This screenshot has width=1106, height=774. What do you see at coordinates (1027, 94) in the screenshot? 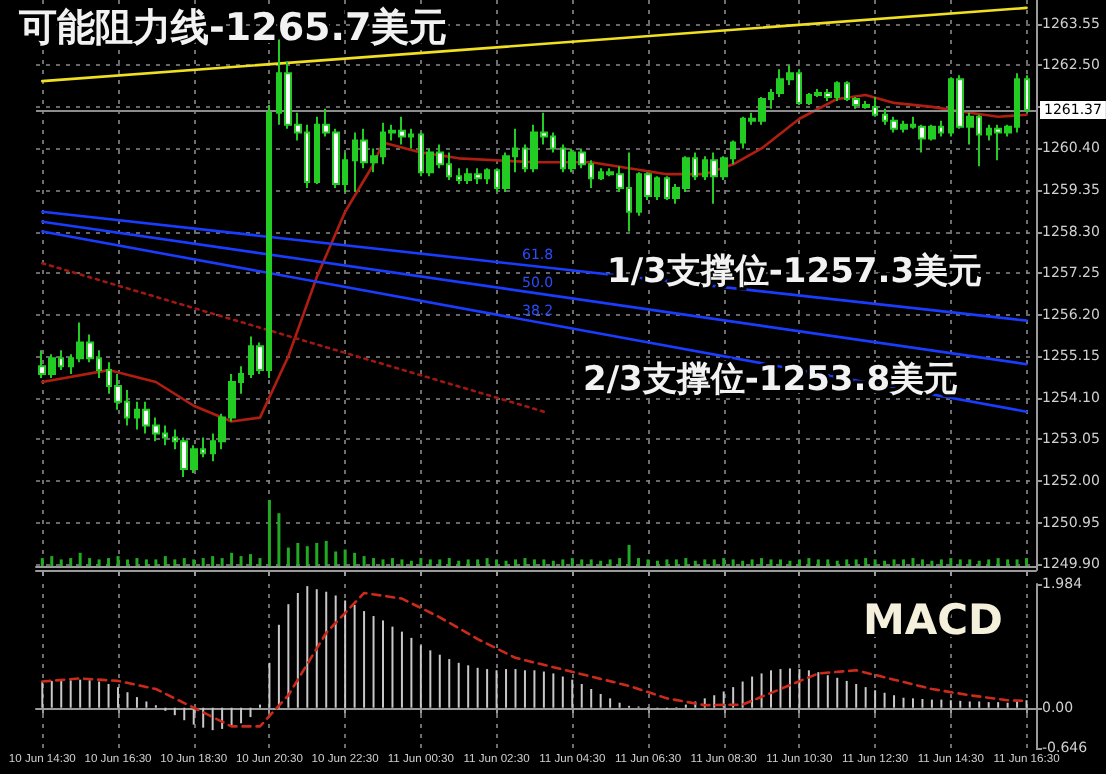
I see `candlestick` at bounding box center [1027, 94].